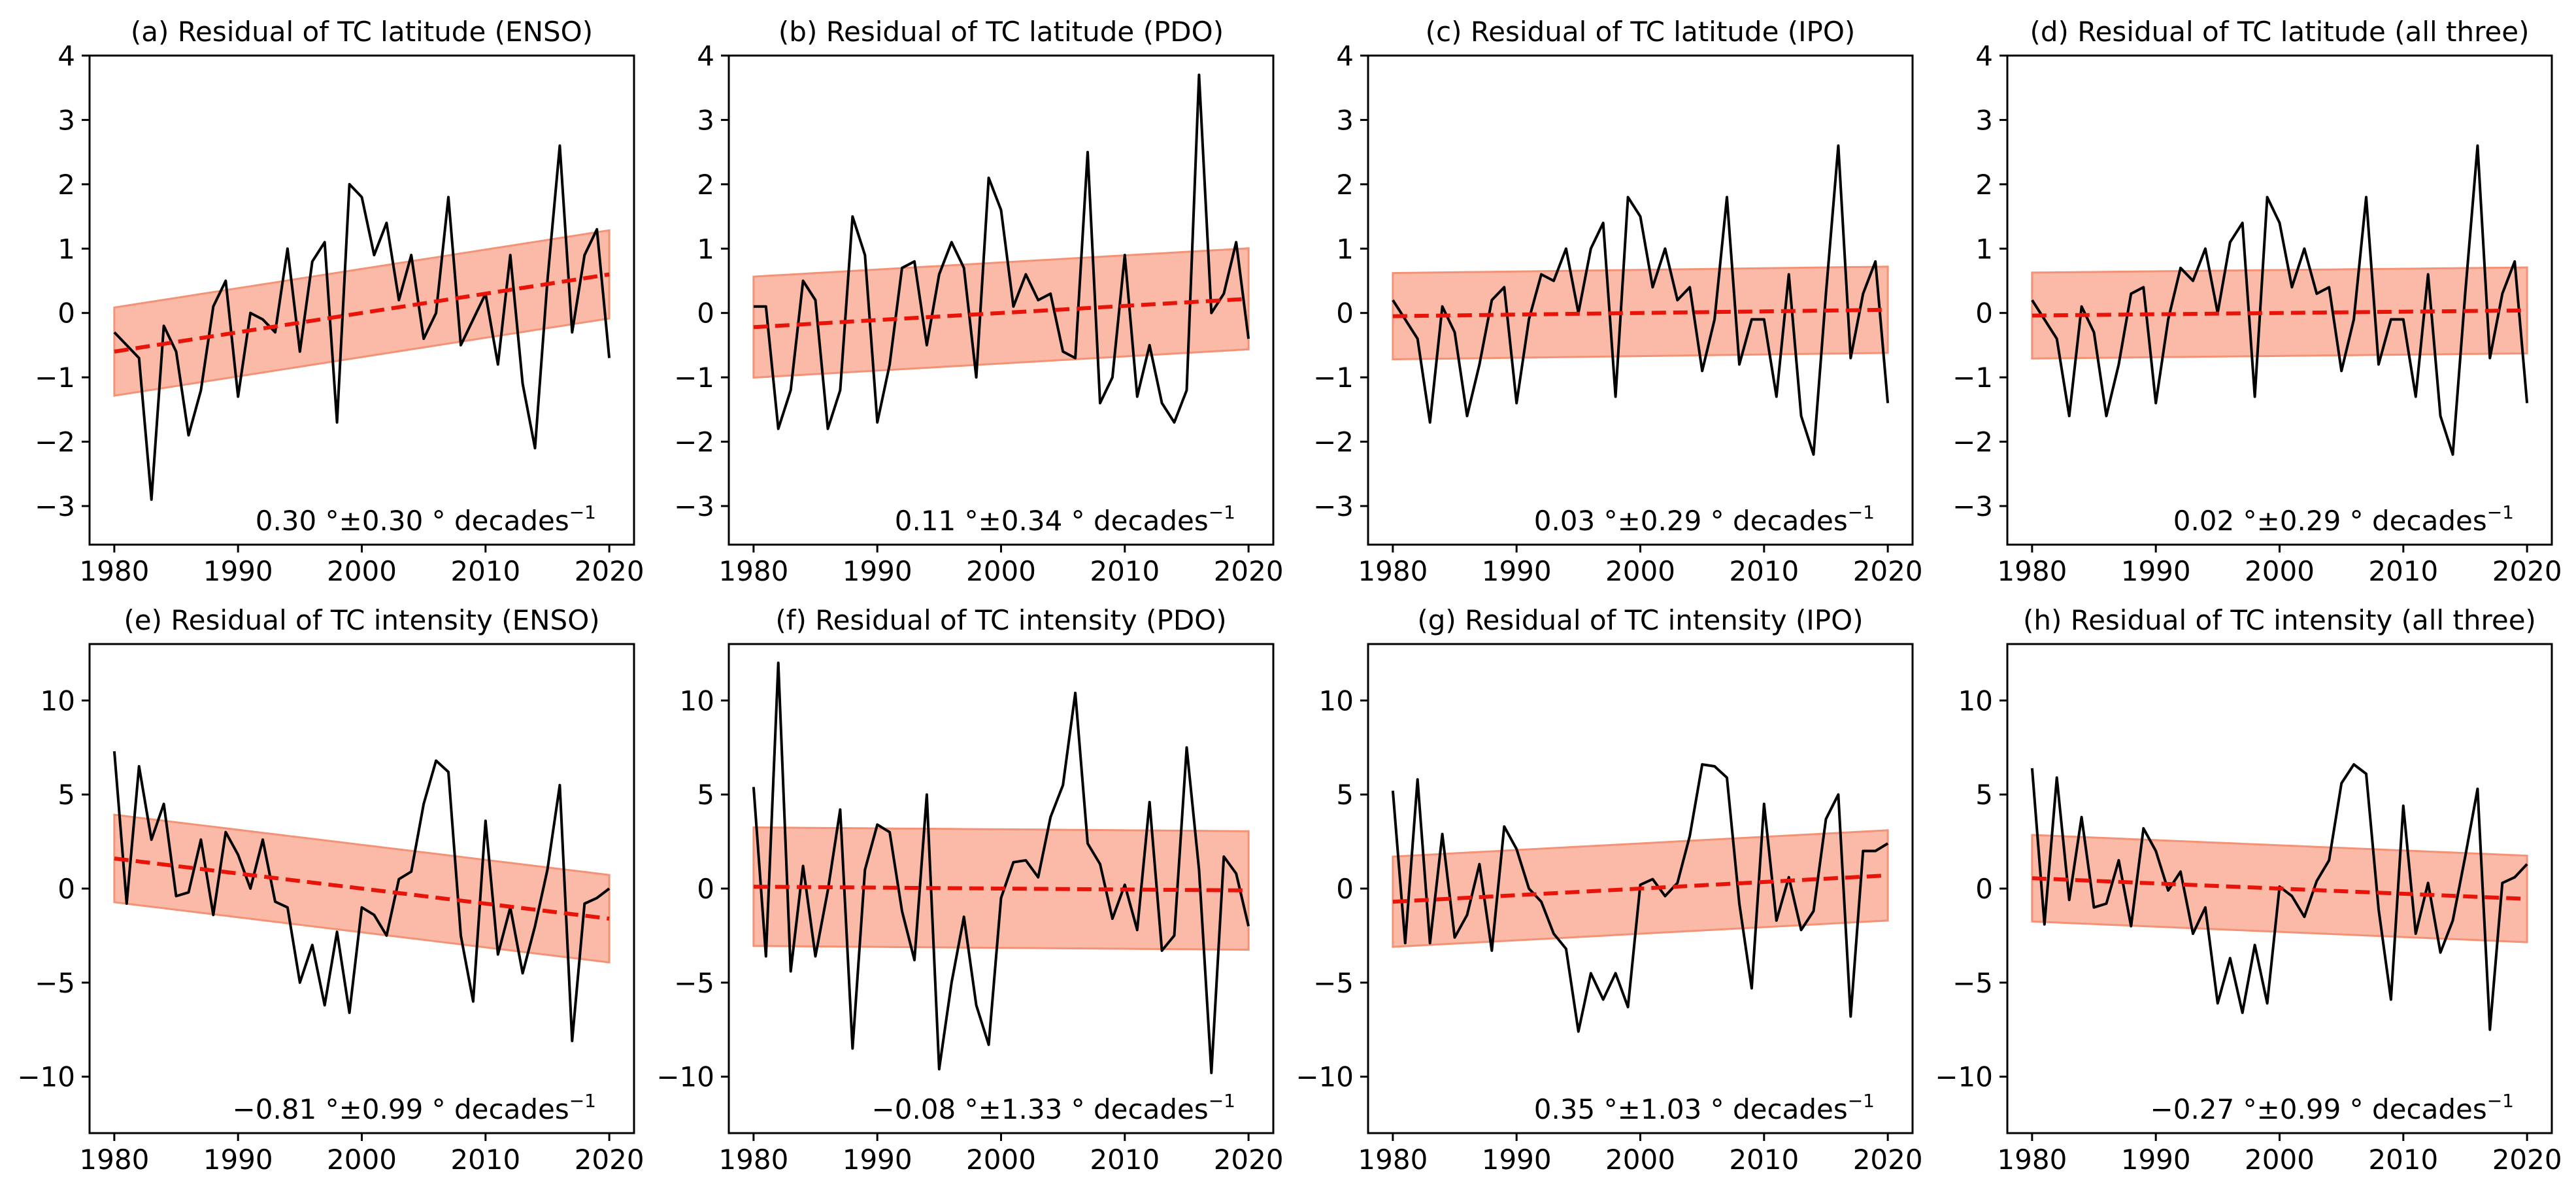  What do you see at coordinates (1640, 620) in the screenshot?
I see `panel-title: (g) Residual of TC intensity (IPO)` at bounding box center [1640, 620].